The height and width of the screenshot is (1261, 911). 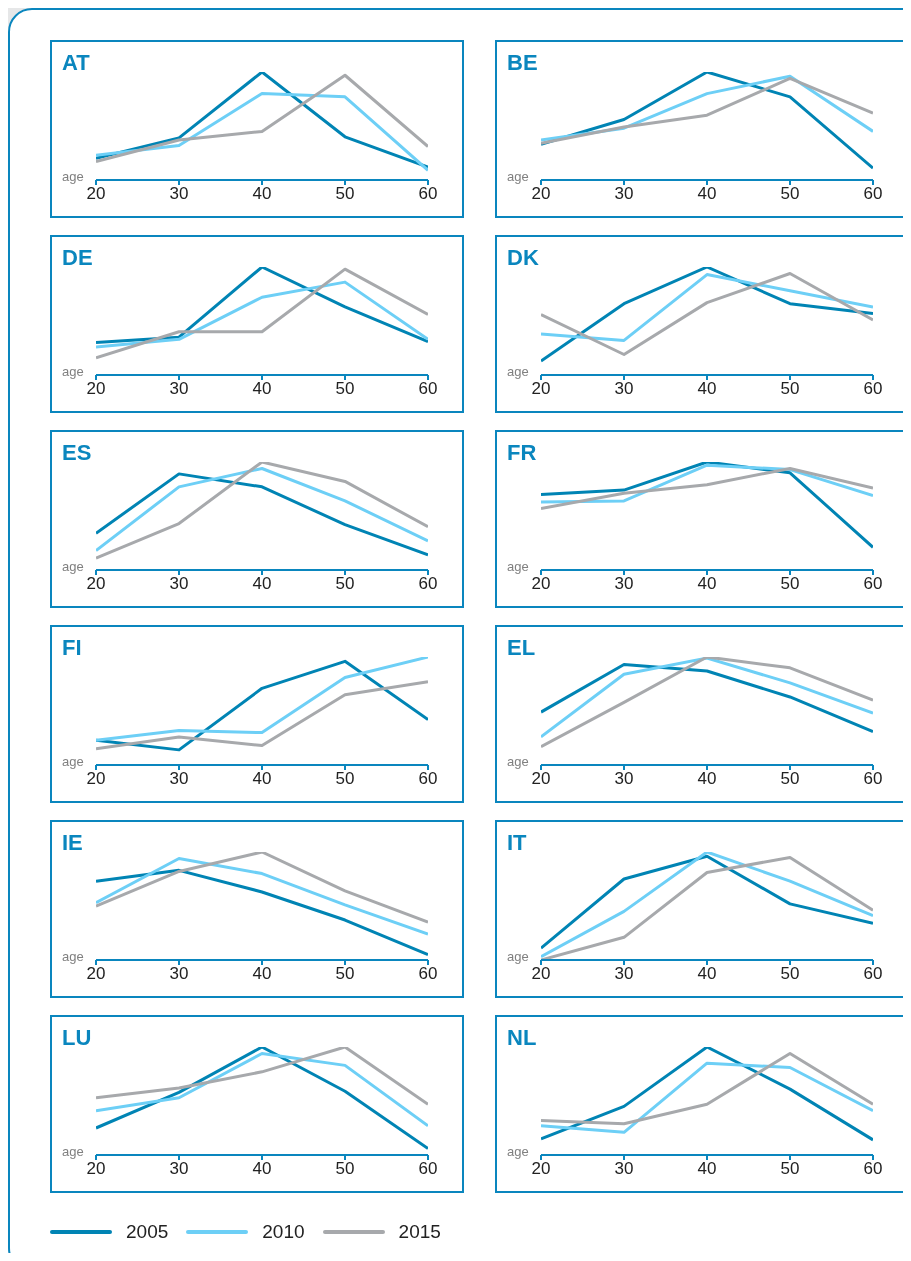 I want to click on legend-label: 2010, so click(x=283, y=1232).